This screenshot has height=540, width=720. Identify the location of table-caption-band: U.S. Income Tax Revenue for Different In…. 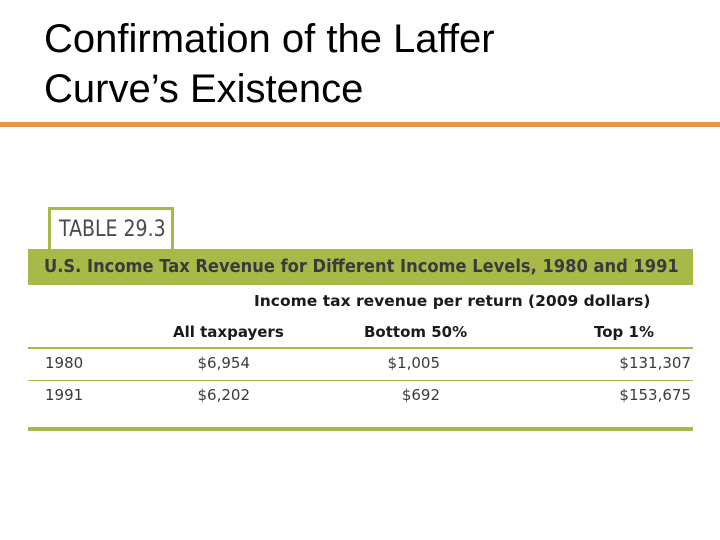
(360, 267).